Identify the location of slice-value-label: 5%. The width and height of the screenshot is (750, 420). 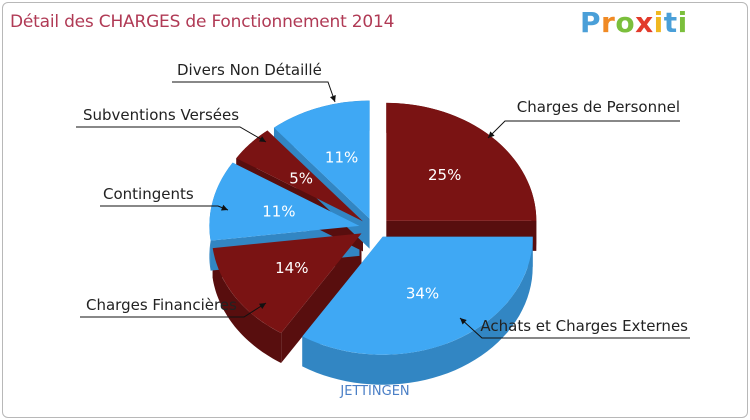
(301, 179).